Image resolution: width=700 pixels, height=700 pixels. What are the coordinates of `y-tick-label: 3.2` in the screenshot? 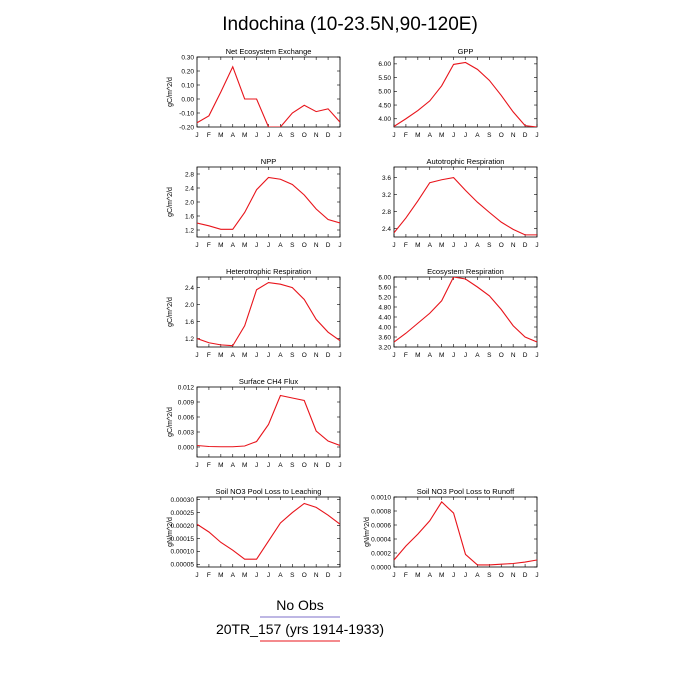 It's located at (386, 195).